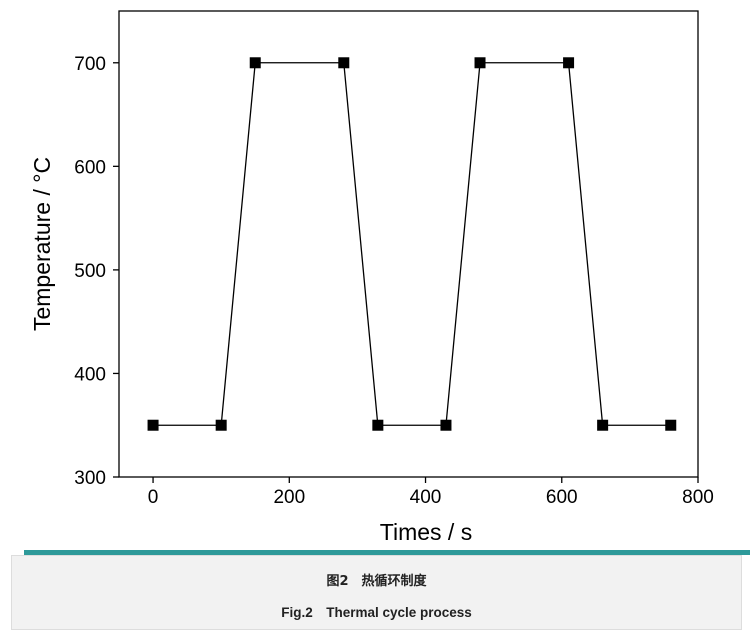 The height and width of the screenshot is (640, 750). I want to click on caption-chinese: 图2 热循环制度, so click(376, 581).